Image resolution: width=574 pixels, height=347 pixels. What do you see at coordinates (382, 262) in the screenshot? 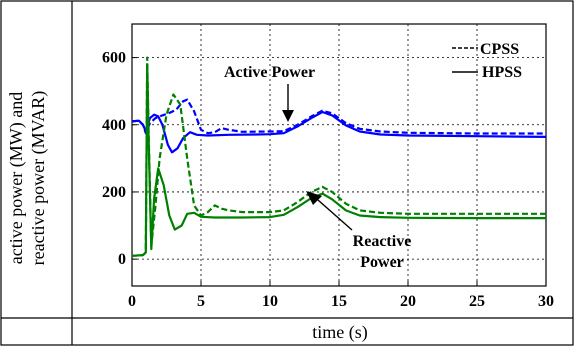
I see `annotation-reactive-line2: Power` at bounding box center [382, 262].